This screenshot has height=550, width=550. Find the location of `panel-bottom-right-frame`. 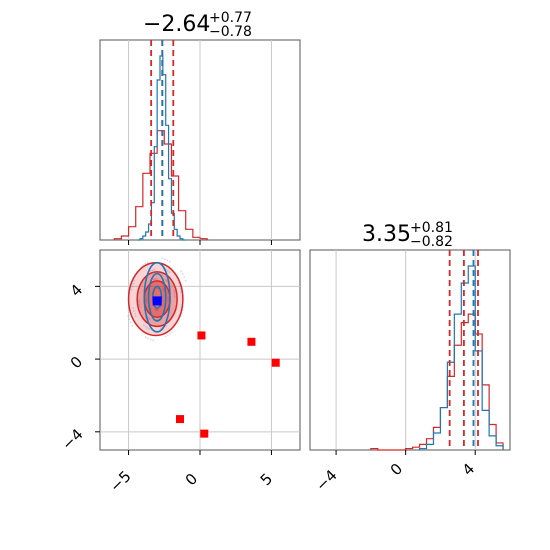

panel-bottom-right-frame is located at coordinates (410, 350).